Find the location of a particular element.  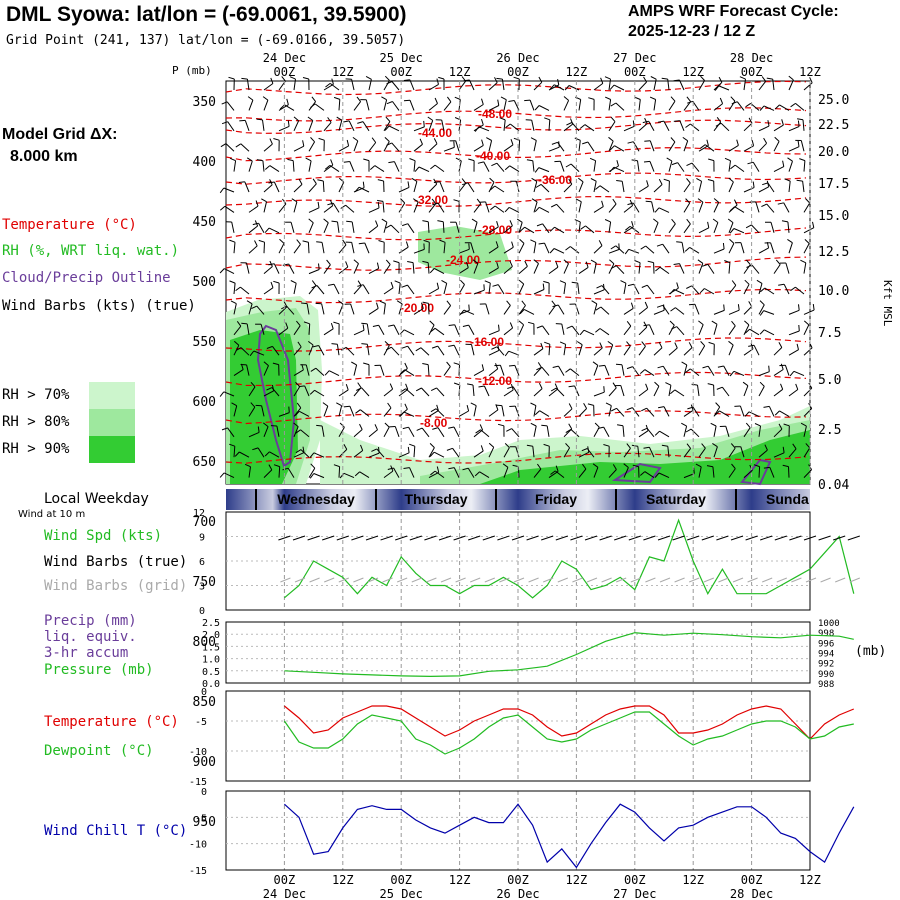

time-tick-label: 12Z is located at coordinates (577, 72).